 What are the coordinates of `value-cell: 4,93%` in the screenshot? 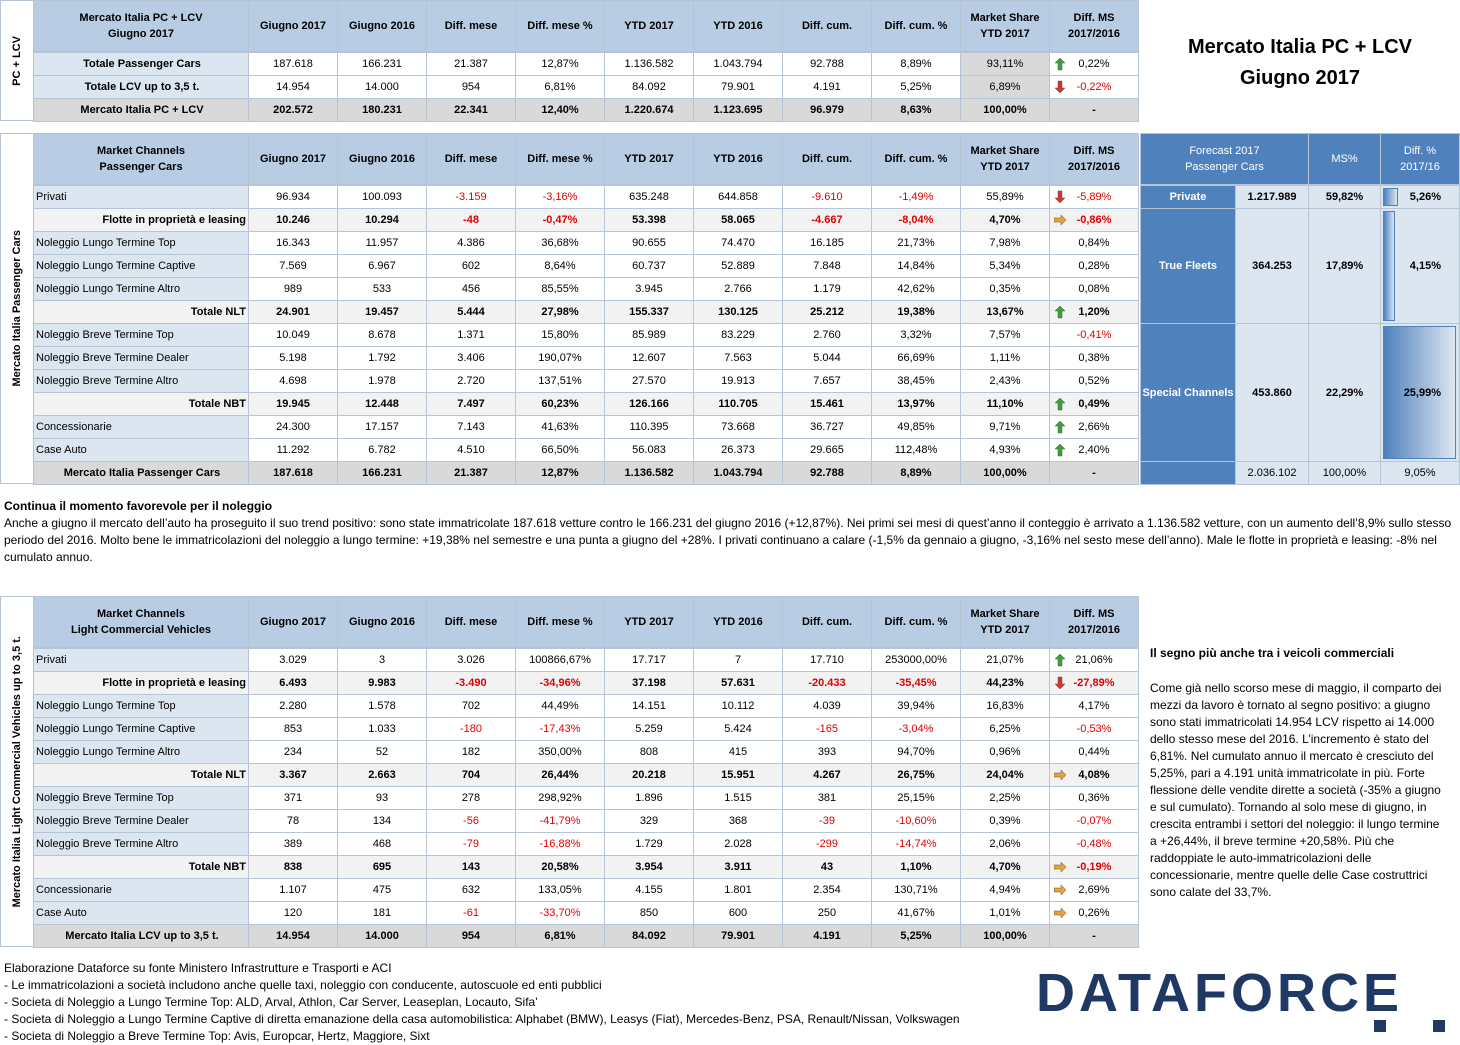 It's located at (1005, 450).